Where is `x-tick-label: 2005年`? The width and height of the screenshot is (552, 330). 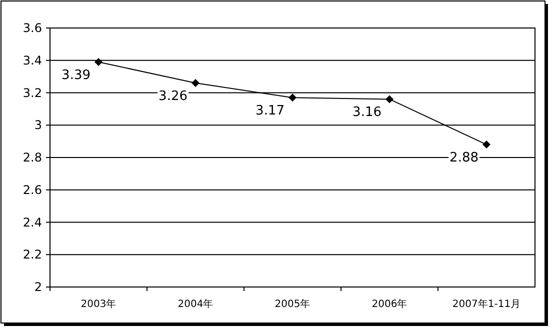
x-tick-label: 2005年 is located at coordinates (292, 304).